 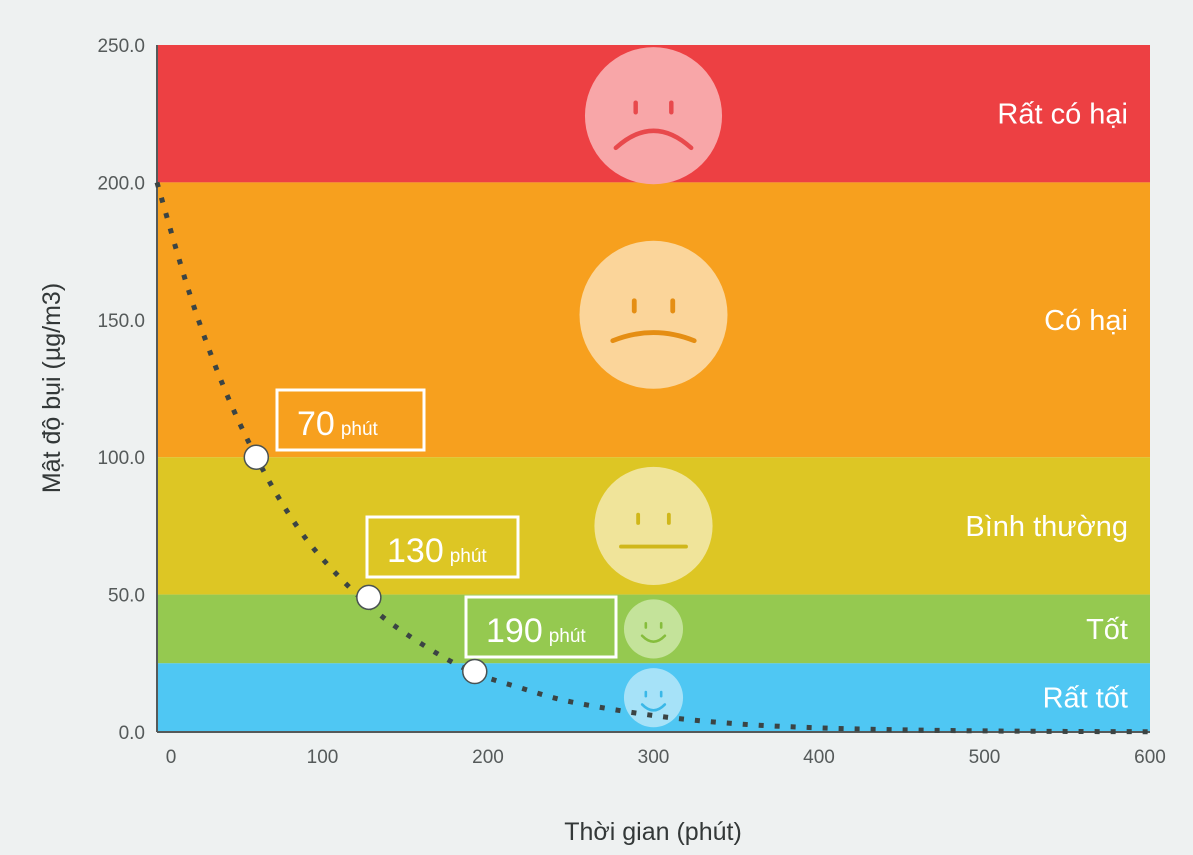 I want to click on y-tick-label: 100.0, so click(x=121, y=458).